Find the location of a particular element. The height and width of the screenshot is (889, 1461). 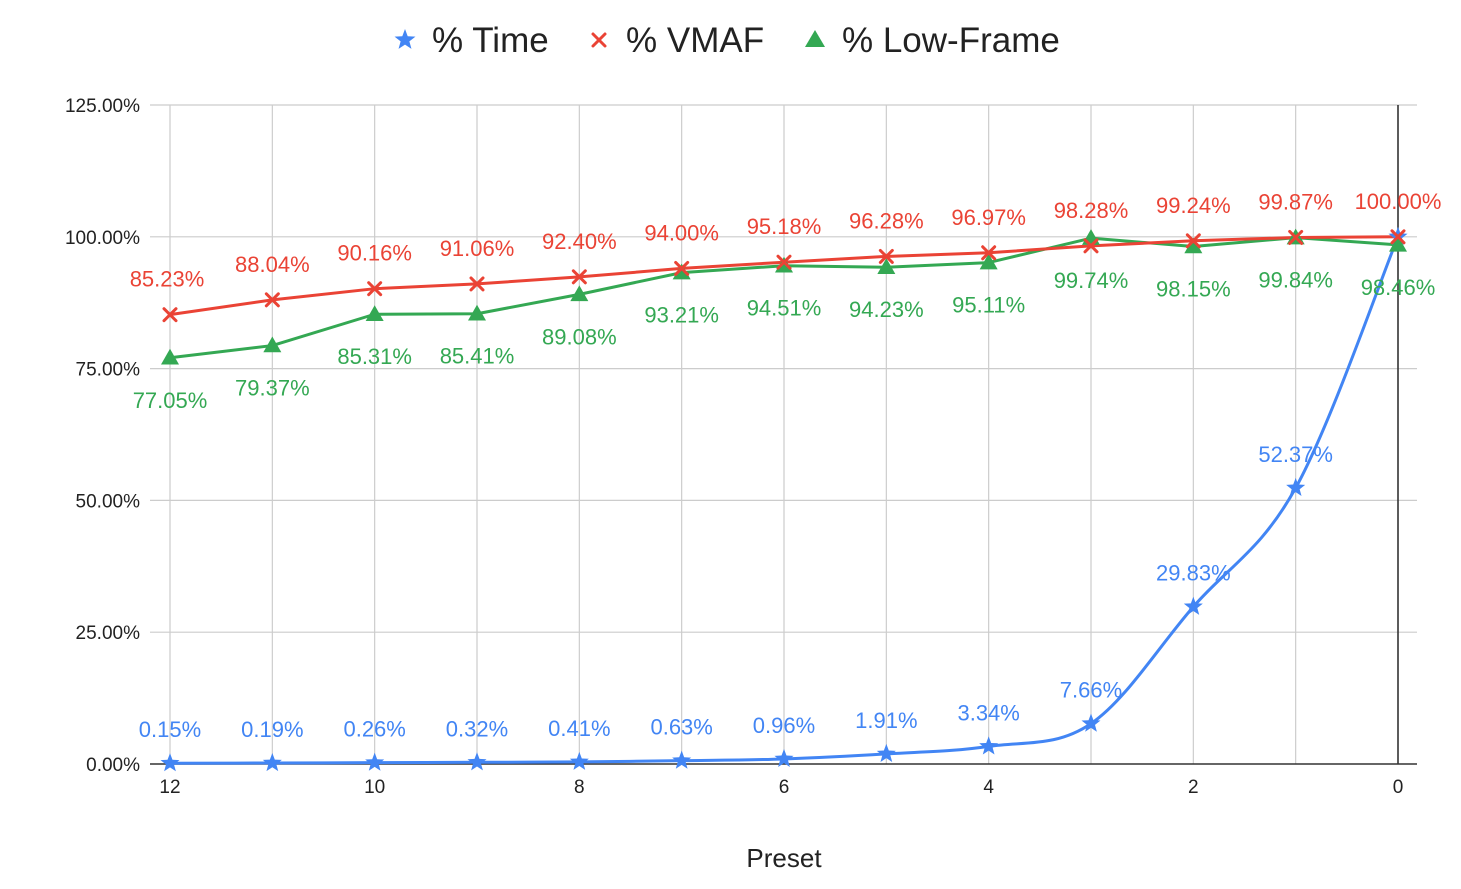

data-label: 88.04% is located at coordinates (272, 264).